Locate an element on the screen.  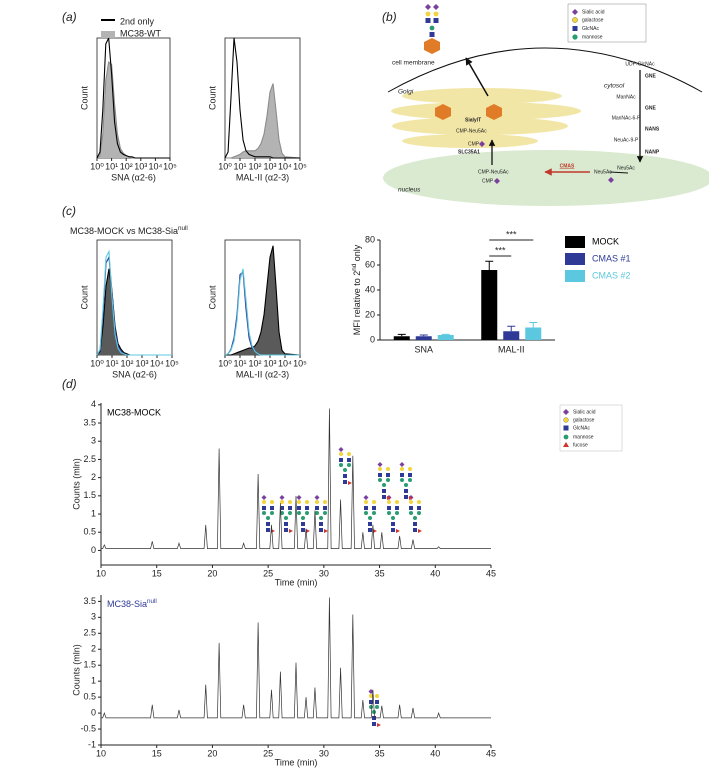
enzyme: NANP is located at coordinates (652, 152).